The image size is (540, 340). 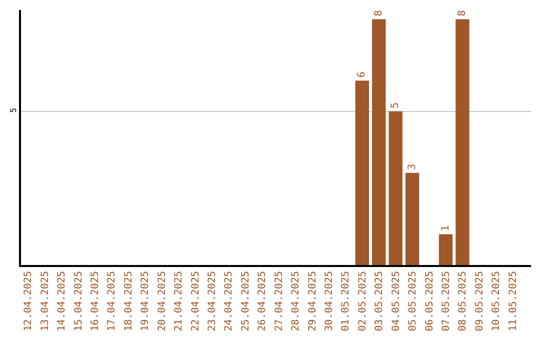 What do you see at coordinates (45, 301) in the screenshot?
I see `x-tick-label: 13.04.2025` at bounding box center [45, 301].